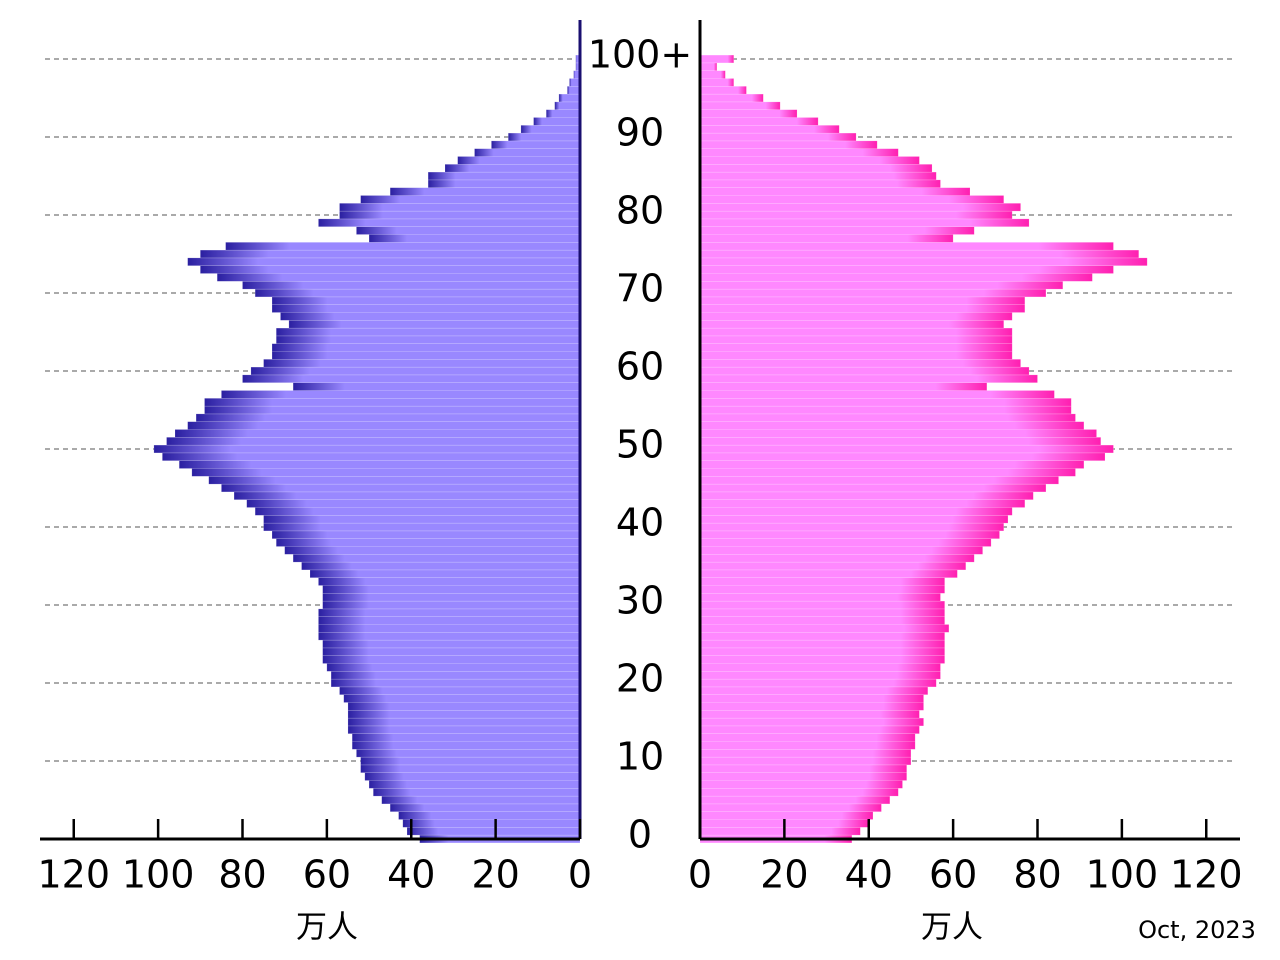 Image resolution: width=1280 pixels, height=960 pixels. Describe the element at coordinates (784, 875) in the screenshot. I see `x-tick-label: 20` at that location.